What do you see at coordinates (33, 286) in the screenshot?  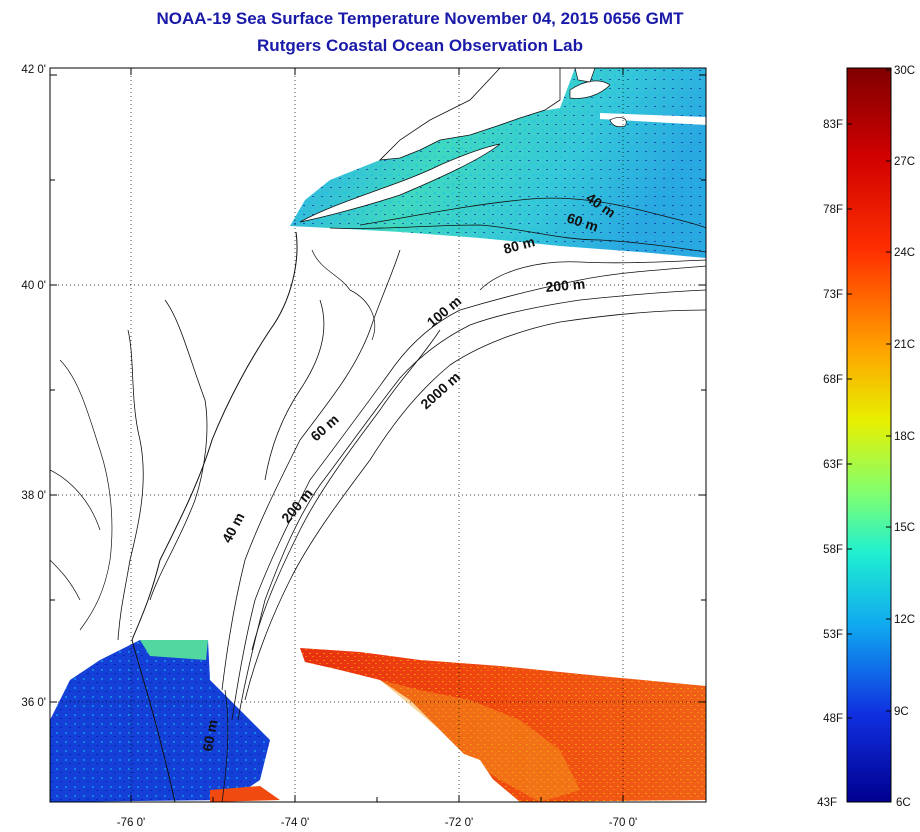 I see `lat-label-40: 40 0'` at bounding box center [33, 286].